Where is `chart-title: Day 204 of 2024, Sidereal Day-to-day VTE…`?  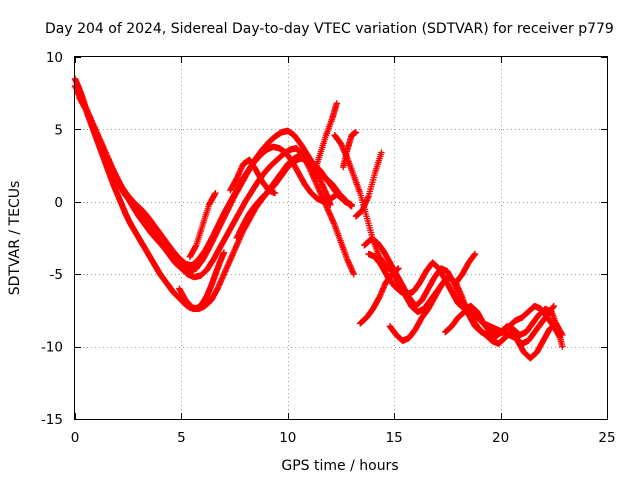
chart-title: Day 204 of 2024, Sidereal Day-to-day VTE… is located at coordinates (329, 29).